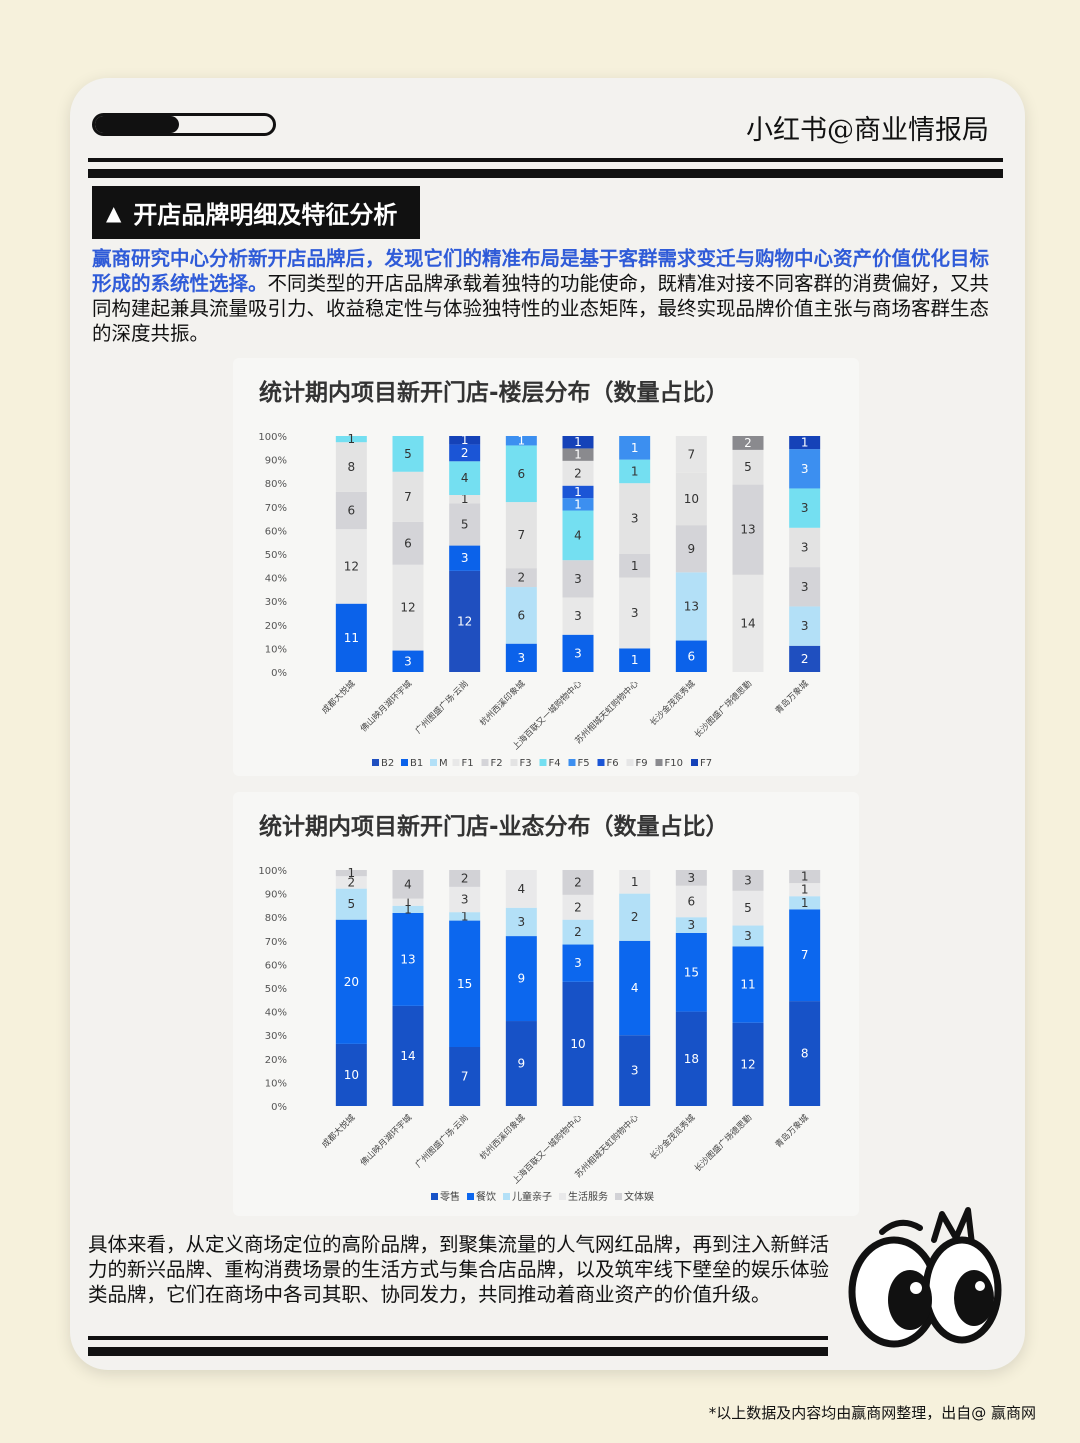  Describe the element at coordinates (542, 763) in the screenshot. I see `chart-legend: B2 B1 M F1 F2 F3 F4 F5 F6 F9 F10 F7` at that location.